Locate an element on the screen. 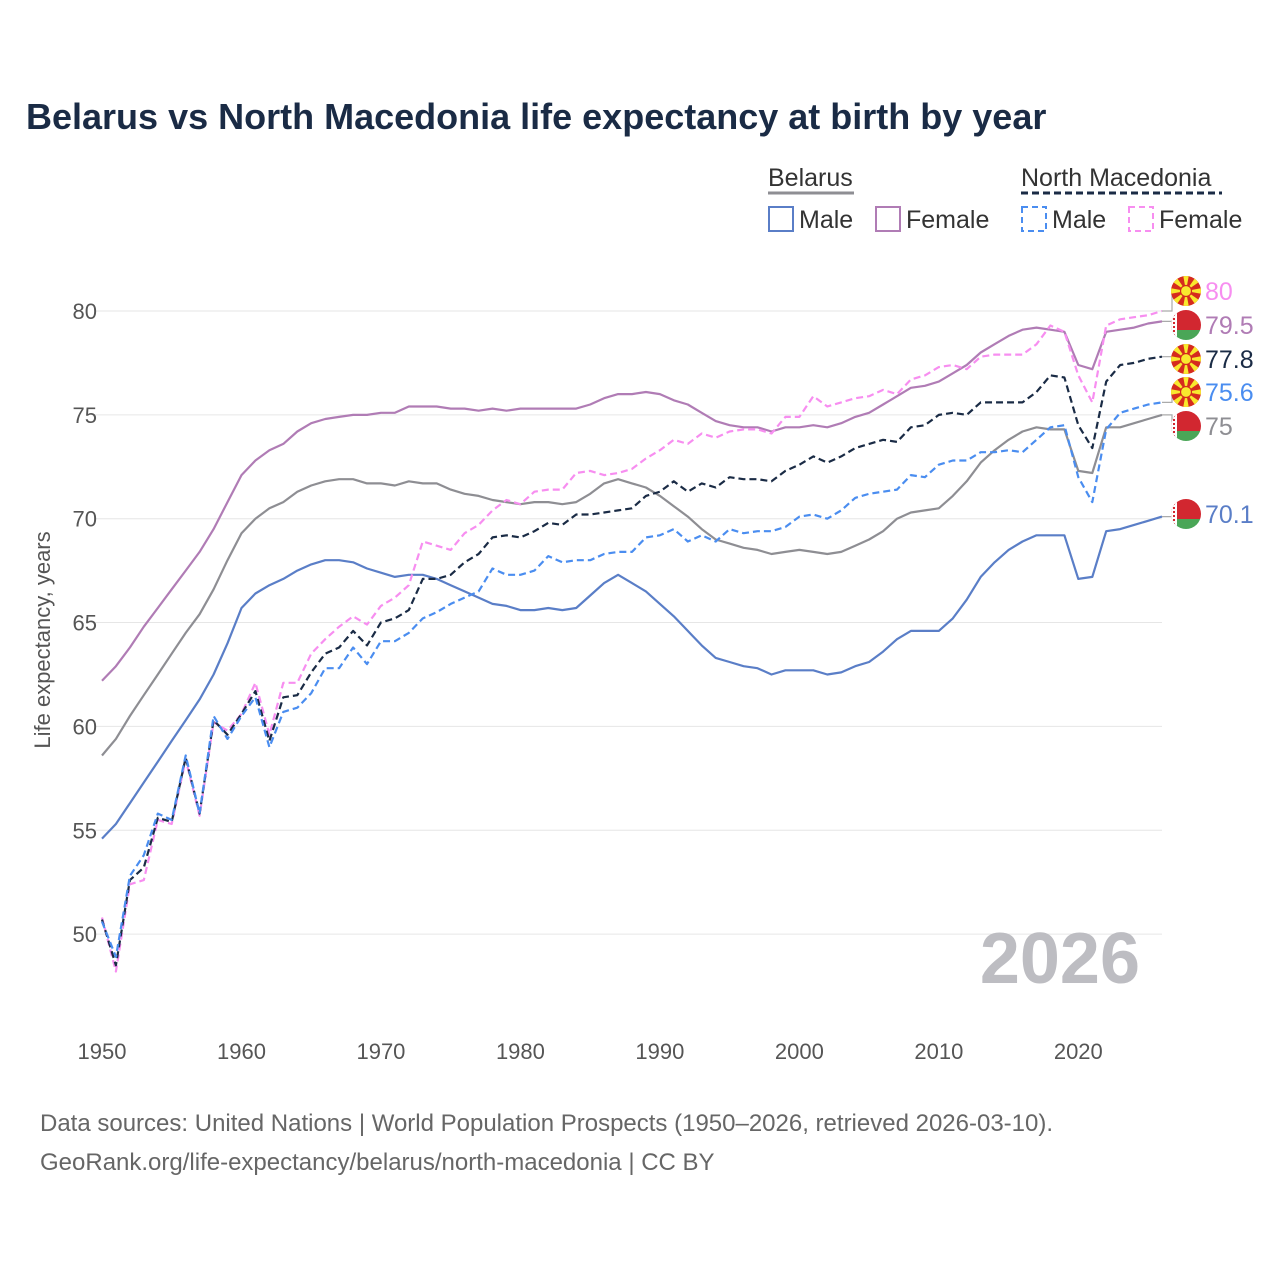  y-tick-label: 60 is located at coordinates (85, 726).